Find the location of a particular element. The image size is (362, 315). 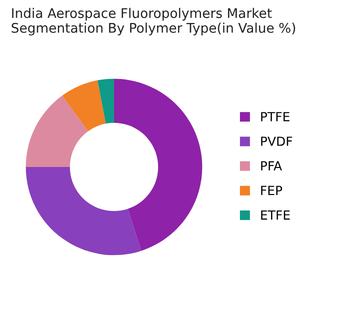

legend-label: ETFE is located at coordinates (275, 215).